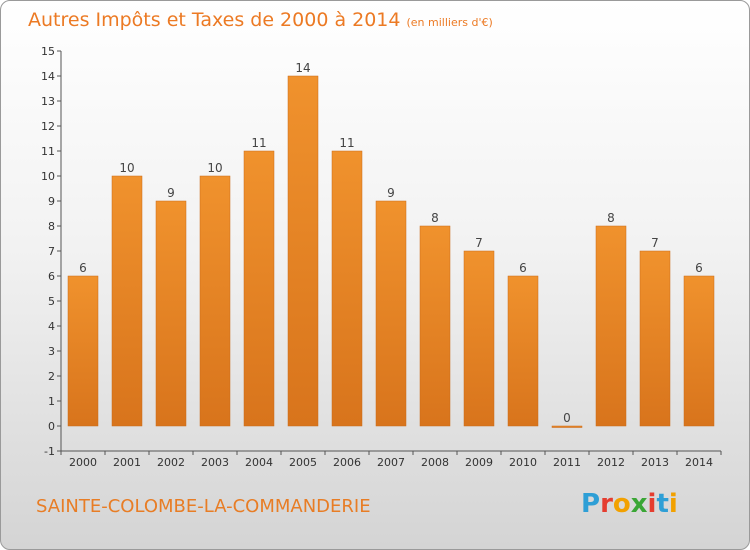 The height and width of the screenshot is (550, 750). What do you see at coordinates (126, 168) in the screenshot?
I see `data-label-2001: 10` at bounding box center [126, 168].